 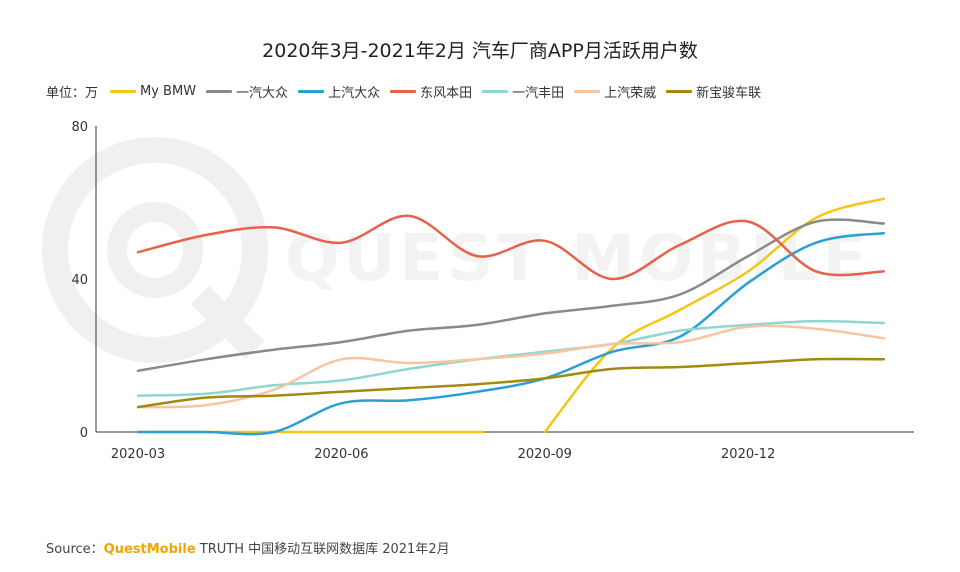 What do you see at coordinates (480, 51) in the screenshot?
I see `chart-title: 2020年3月-2021年2月 汽车厂商APP月活跃用户数` at bounding box center [480, 51].